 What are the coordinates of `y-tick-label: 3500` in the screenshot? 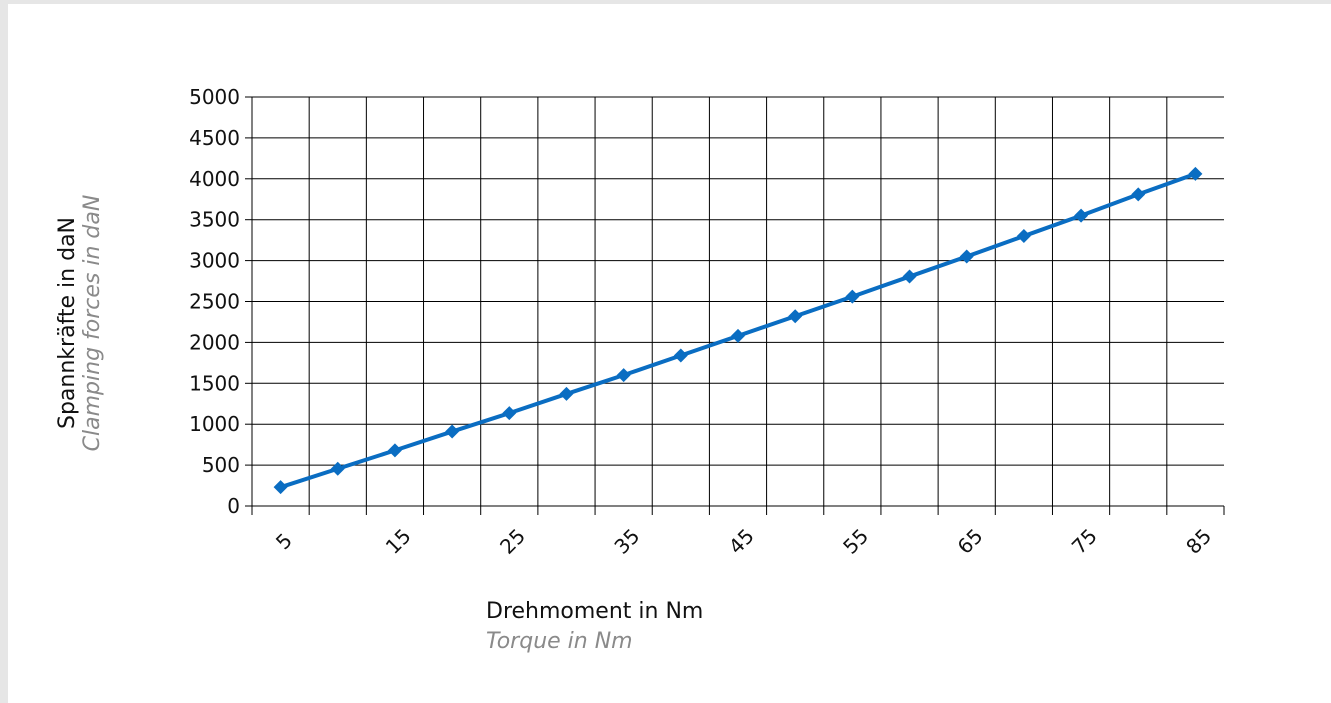 It's located at (214, 220).